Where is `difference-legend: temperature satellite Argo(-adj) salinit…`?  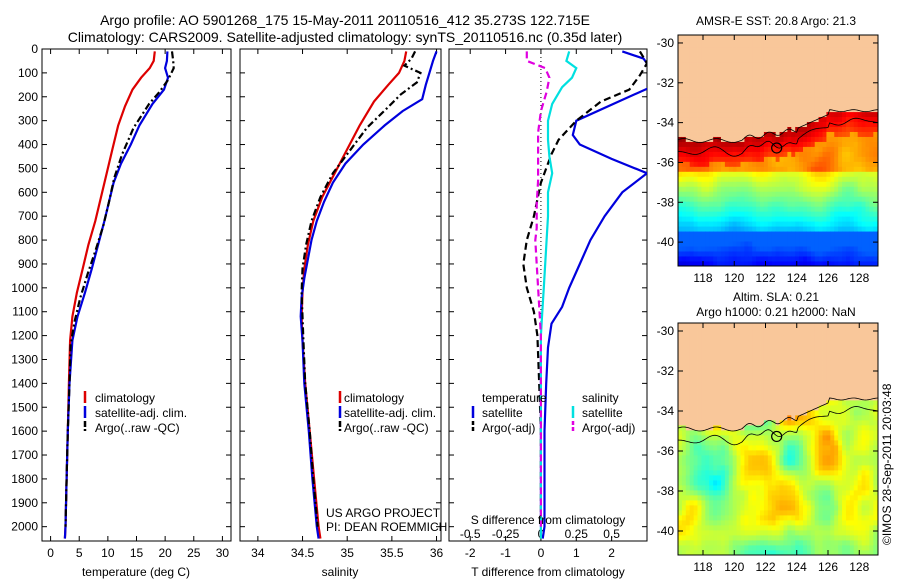 difference-legend: temperature satellite Argo(-adj) salinit… is located at coordinates (553, 413).